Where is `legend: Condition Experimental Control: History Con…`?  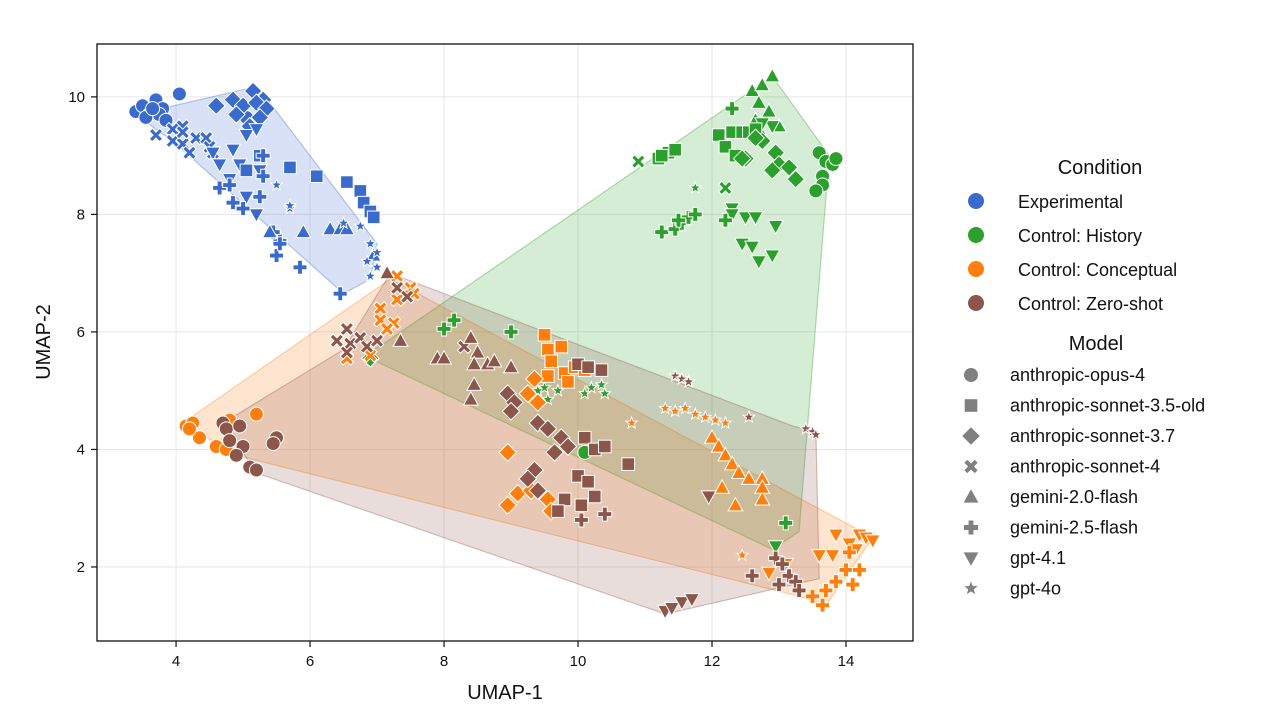
legend: Condition Experimental Control: History Con… is located at coordinates (1083, 378).